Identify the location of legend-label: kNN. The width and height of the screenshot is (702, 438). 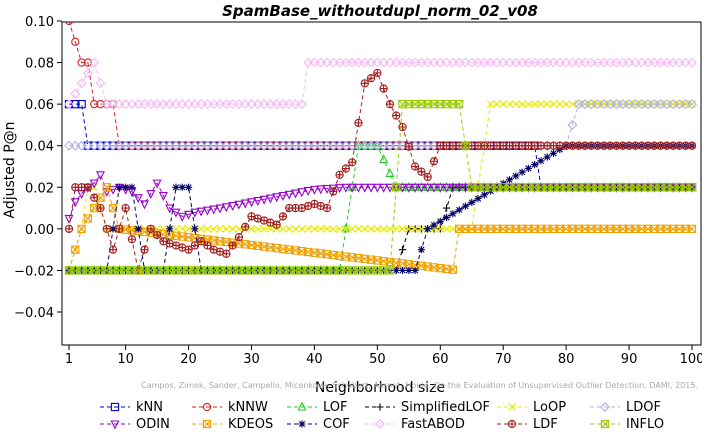
(149, 407).